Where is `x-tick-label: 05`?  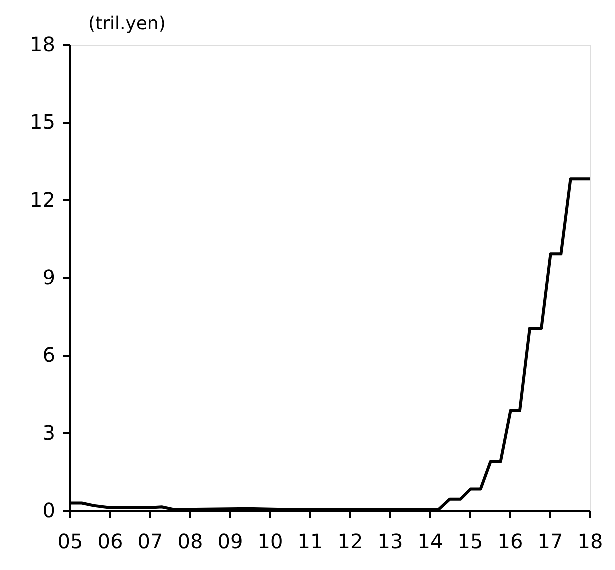
x-tick-label: 05 is located at coordinates (71, 542).